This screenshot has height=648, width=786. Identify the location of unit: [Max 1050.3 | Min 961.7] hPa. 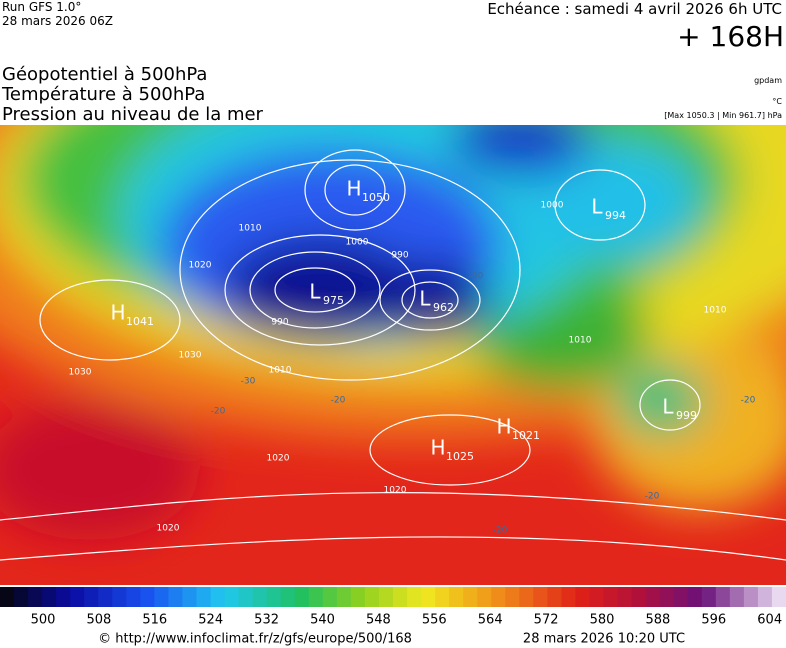
(723, 115).